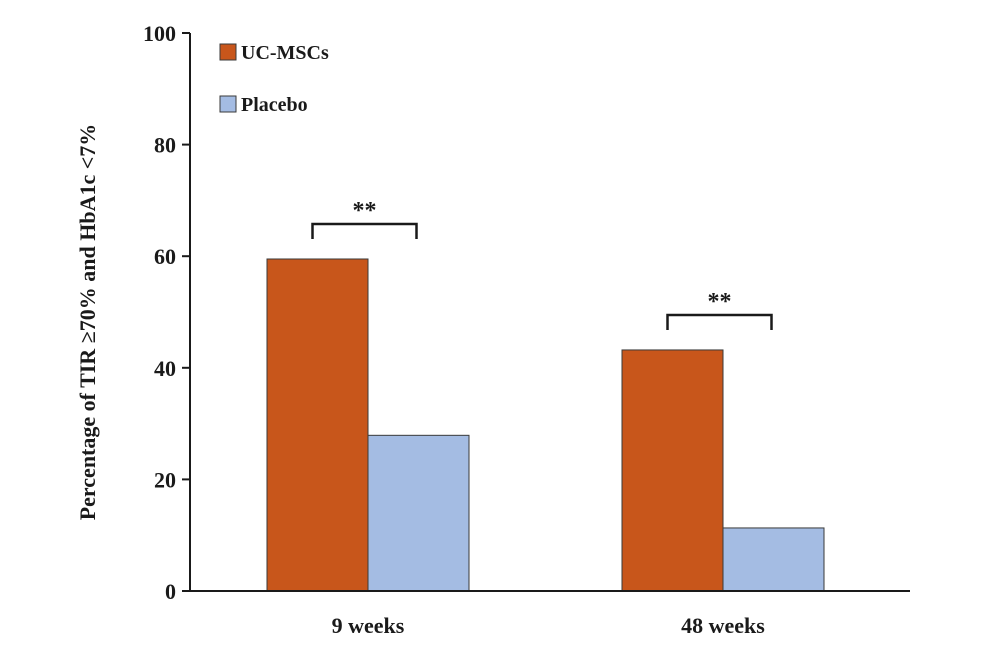 This screenshot has height=672, width=1001. Describe the element at coordinates (170, 591) in the screenshot. I see `y-tick-label: 0` at that location.